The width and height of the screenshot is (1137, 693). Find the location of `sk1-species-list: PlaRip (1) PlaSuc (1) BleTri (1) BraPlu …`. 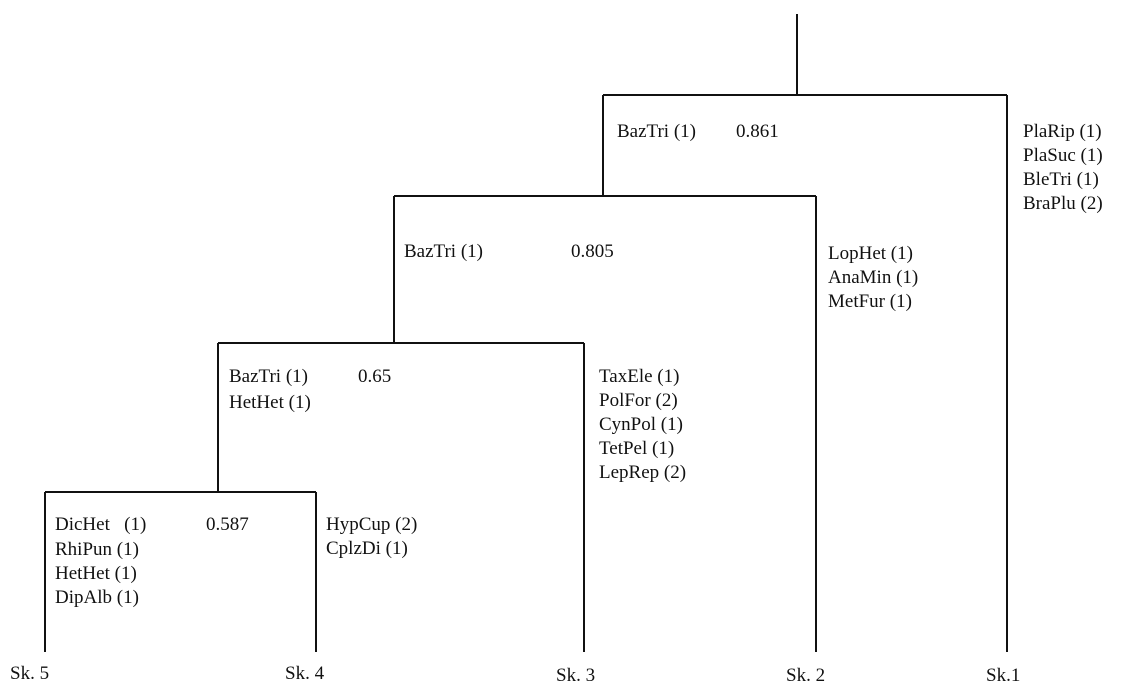

sk1-species-list: PlaRip (1) PlaSuc (1) BleTri (1) BraPlu … is located at coordinates (1063, 168).